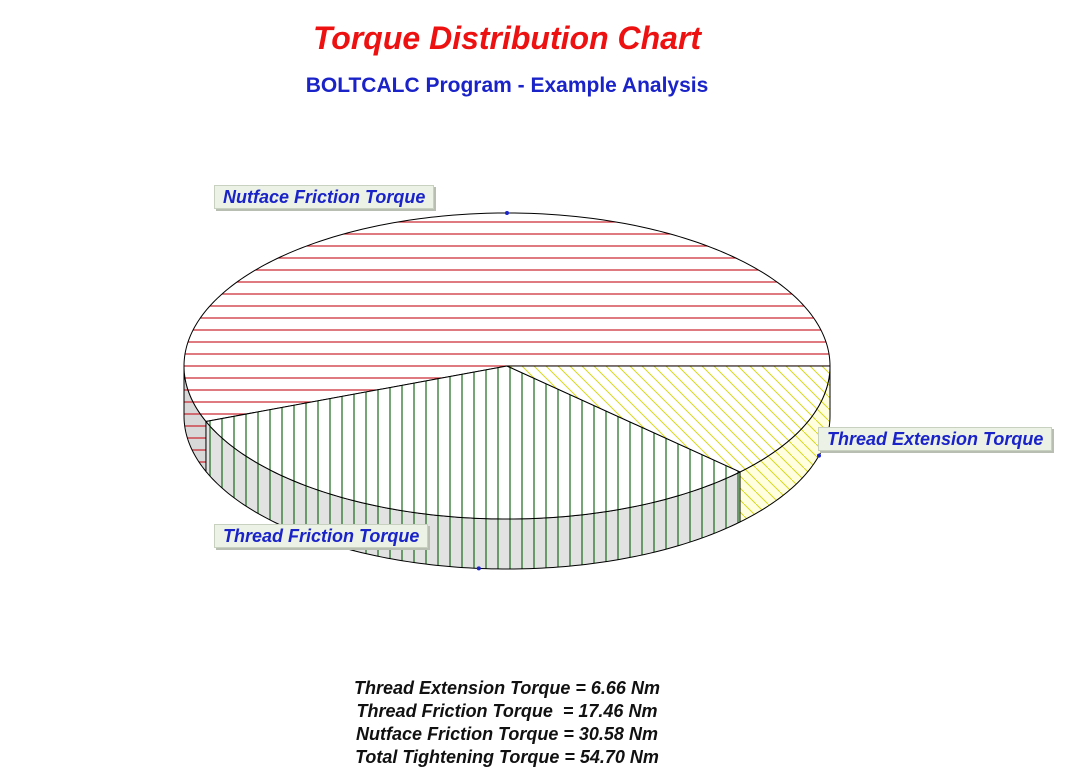 The width and height of the screenshot is (1090, 780). What do you see at coordinates (324, 197) in the screenshot?
I see `slice-label-nutface-friction: Nutface Friction Torque` at bounding box center [324, 197].